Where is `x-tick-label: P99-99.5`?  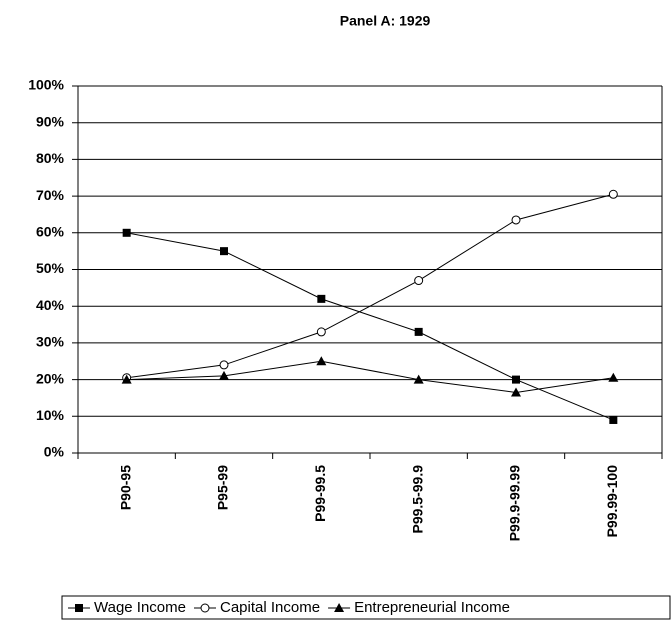 x-tick-label: P99-99.5 is located at coordinates (320, 493).